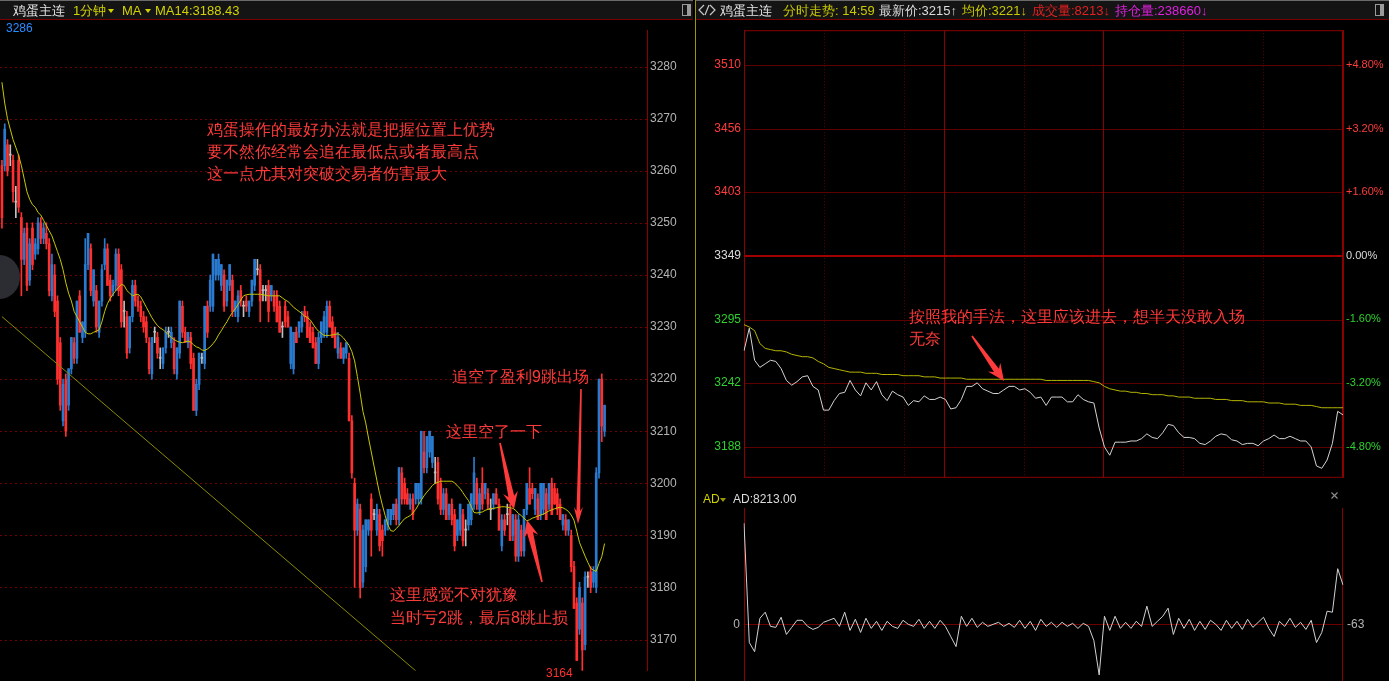  I want to click on annotation: 追空了盈利9跳出场, so click(520, 377).